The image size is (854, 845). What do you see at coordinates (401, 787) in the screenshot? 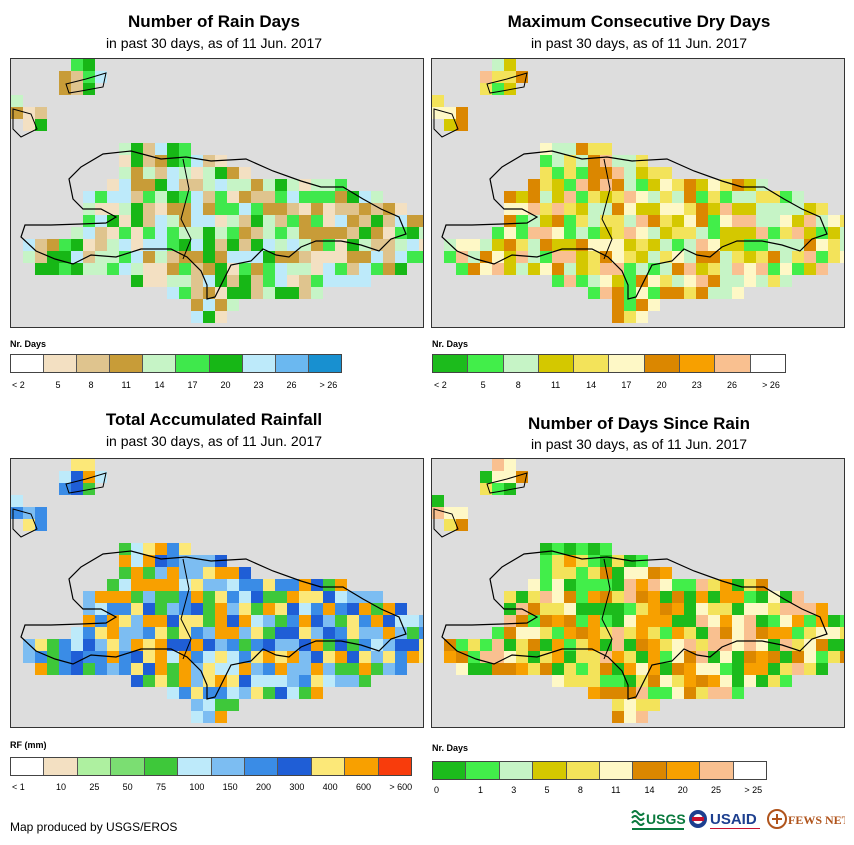
I see `legend-tick-label: > 600` at bounding box center [401, 787].